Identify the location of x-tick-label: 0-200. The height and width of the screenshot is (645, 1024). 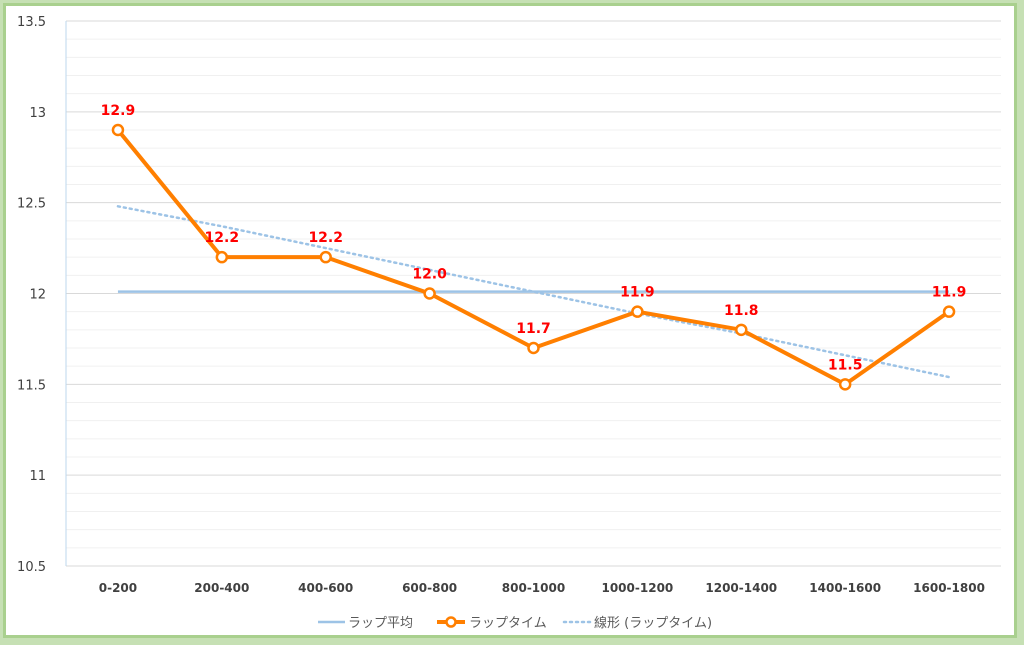
(118, 588).